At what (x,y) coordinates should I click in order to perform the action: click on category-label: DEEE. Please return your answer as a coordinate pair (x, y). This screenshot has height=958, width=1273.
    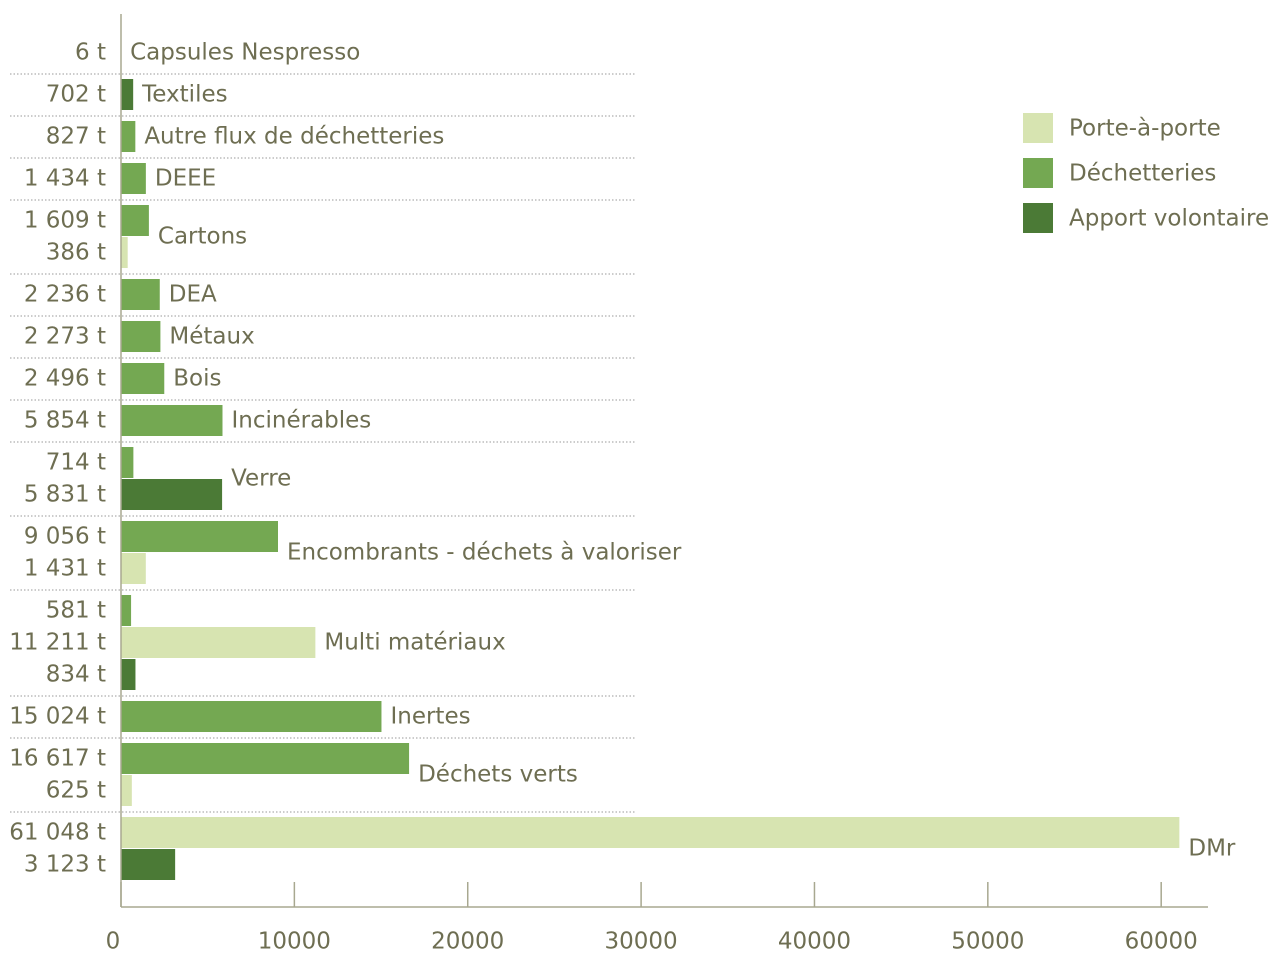
    Looking at the image, I should click on (185, 179).